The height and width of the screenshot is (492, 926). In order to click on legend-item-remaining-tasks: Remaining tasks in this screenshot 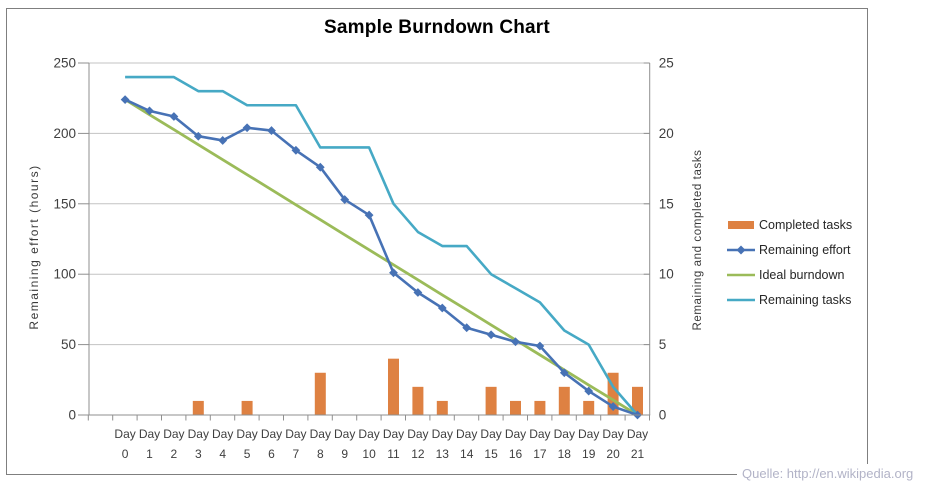, I will do `click(789, 299)`.